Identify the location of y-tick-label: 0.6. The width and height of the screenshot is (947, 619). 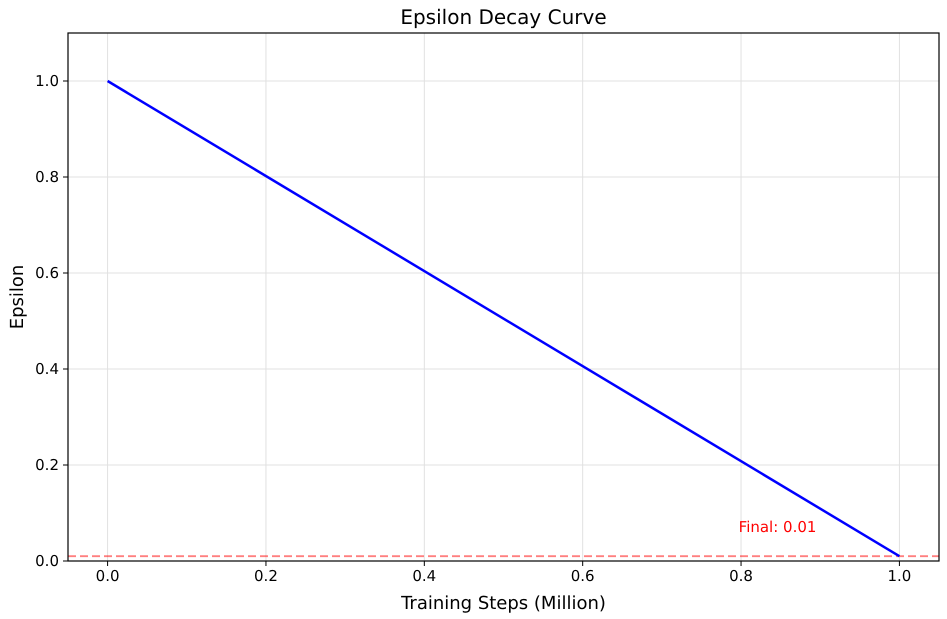
(47, 273).